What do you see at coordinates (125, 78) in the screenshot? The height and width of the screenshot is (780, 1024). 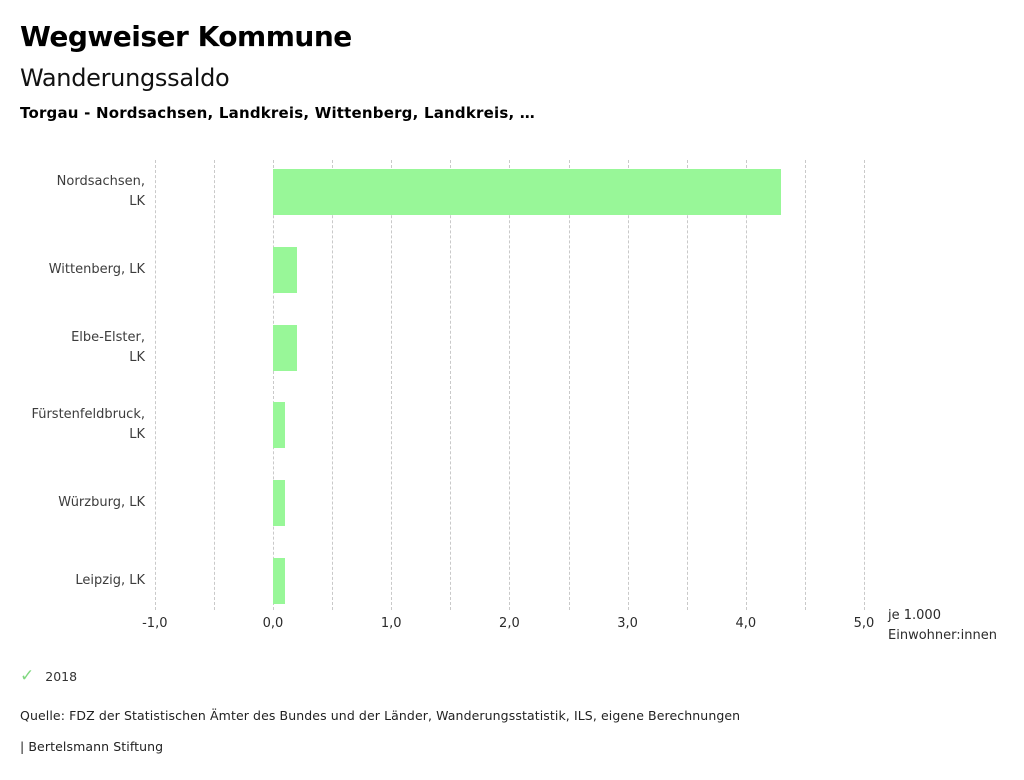 I see `chart-title: Wanderungssaldo` at bounding box center [125, 78].